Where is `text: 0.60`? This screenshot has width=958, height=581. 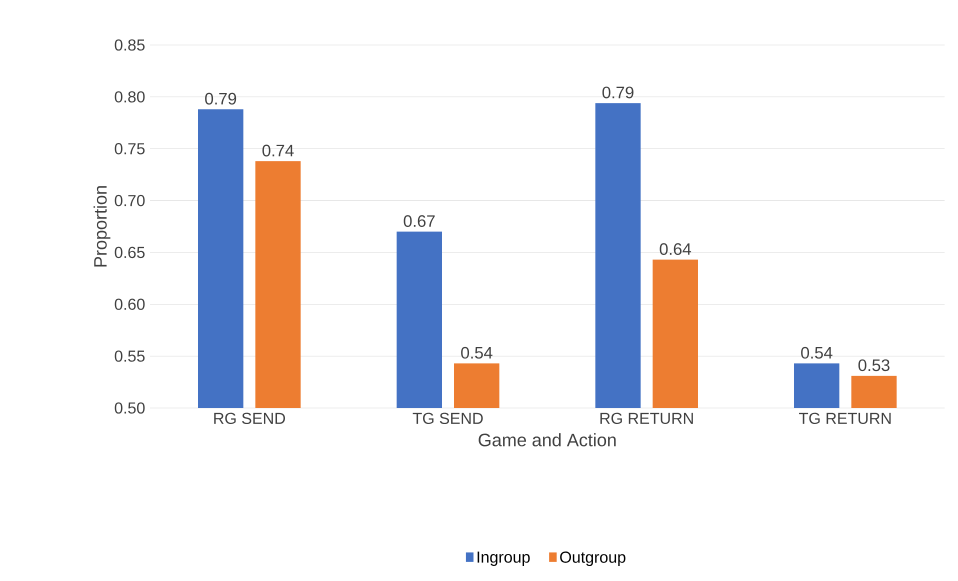
text: 0.60 is located at coordinates (129, 304).